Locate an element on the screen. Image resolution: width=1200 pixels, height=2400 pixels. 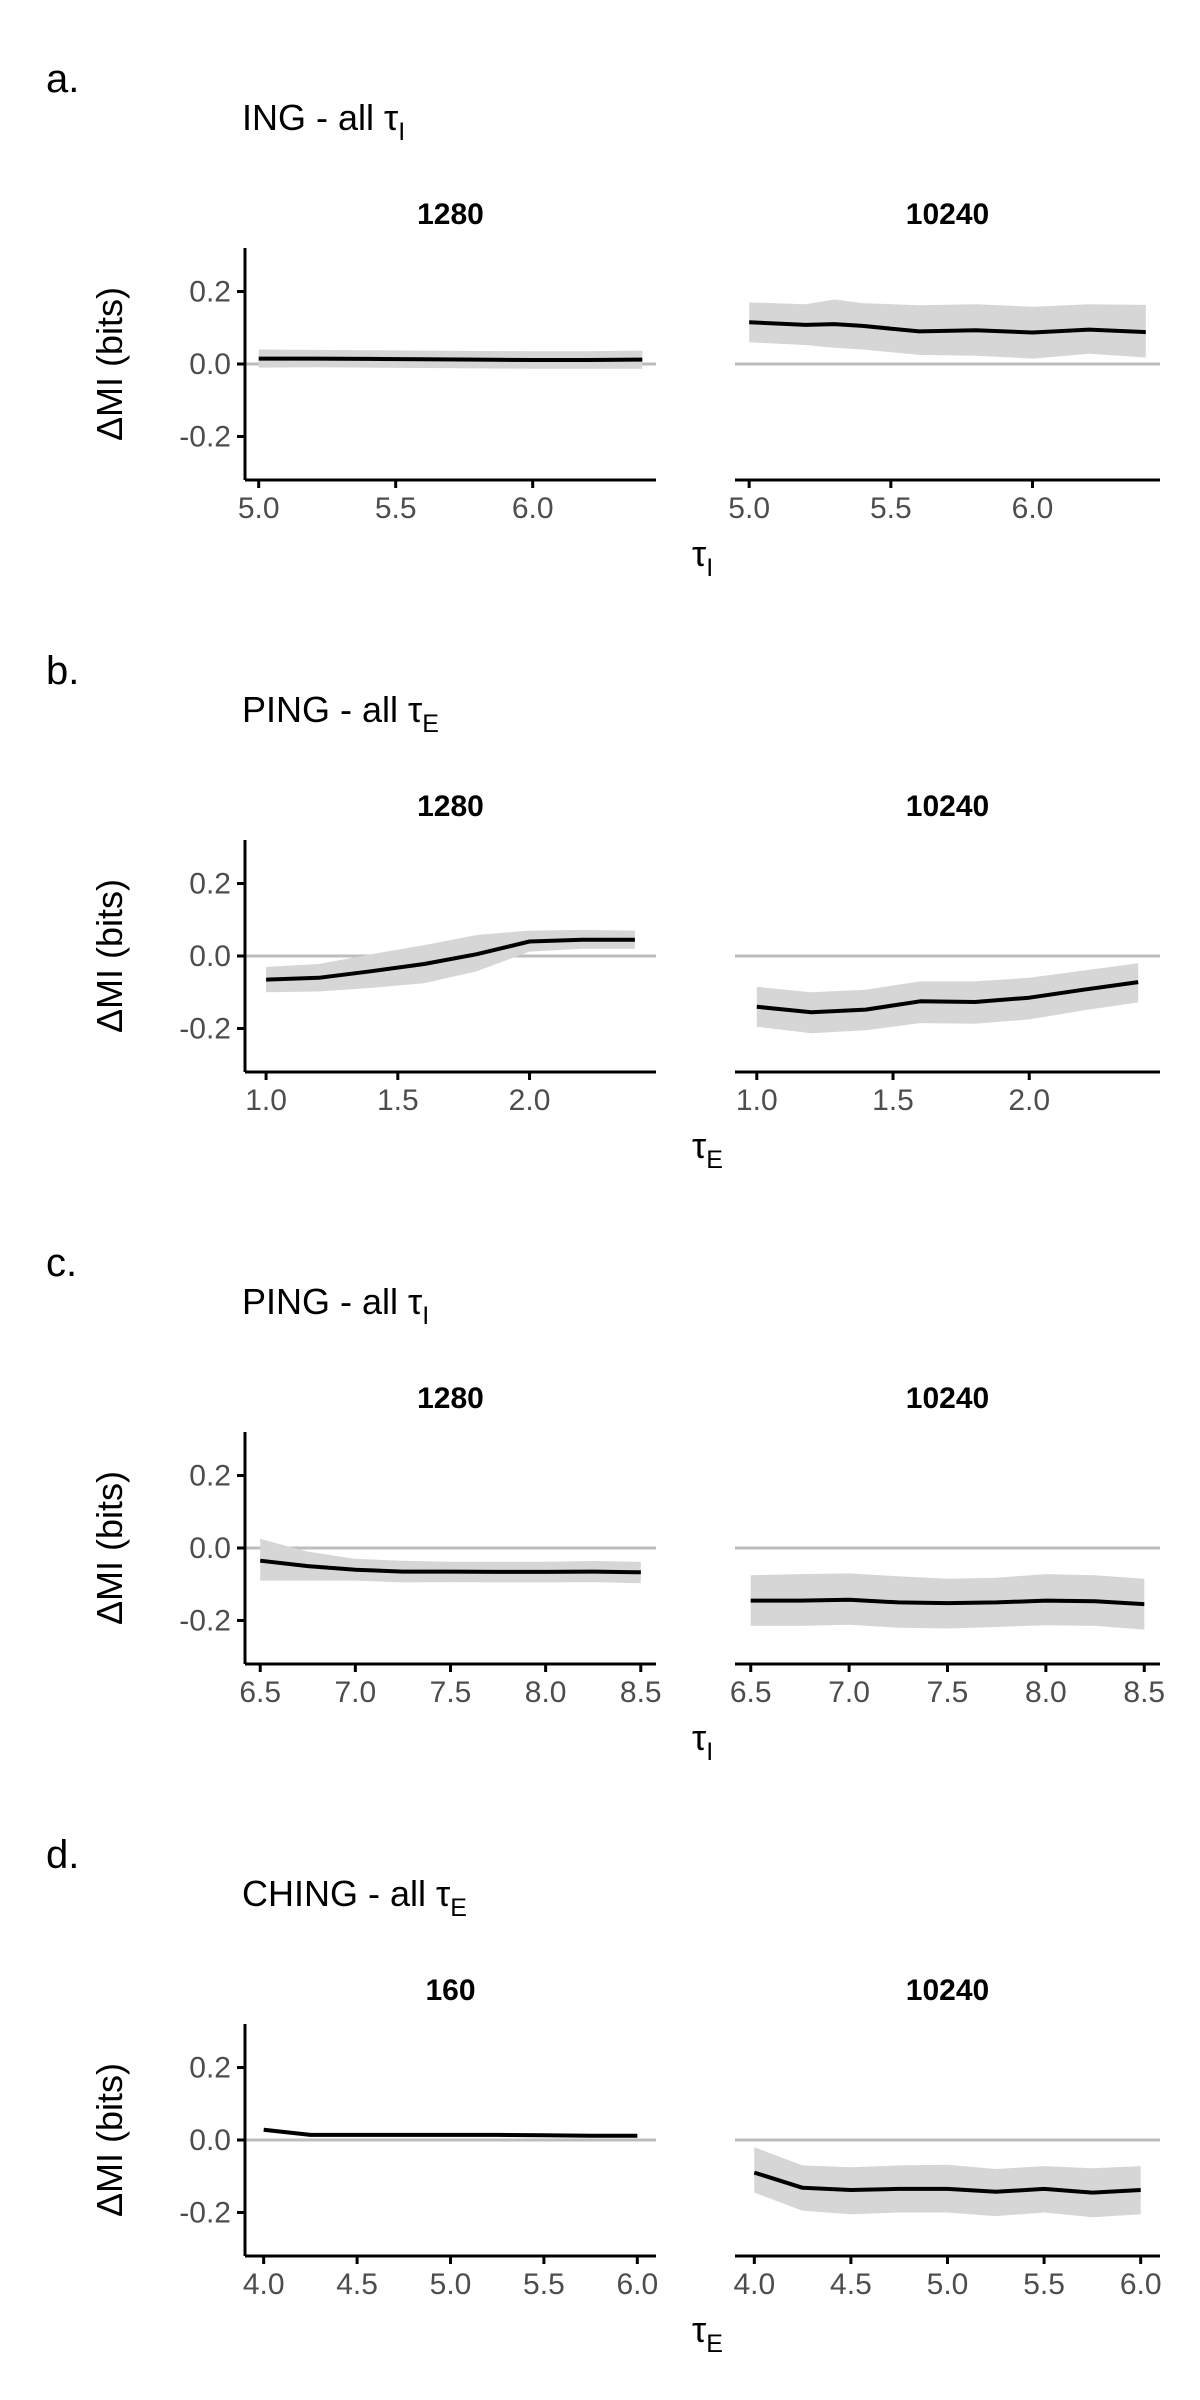
facet-1280: 1280 1.0 1.5 2.0 0.2 0.0 -0.2 is located at coordinates (417, 953).